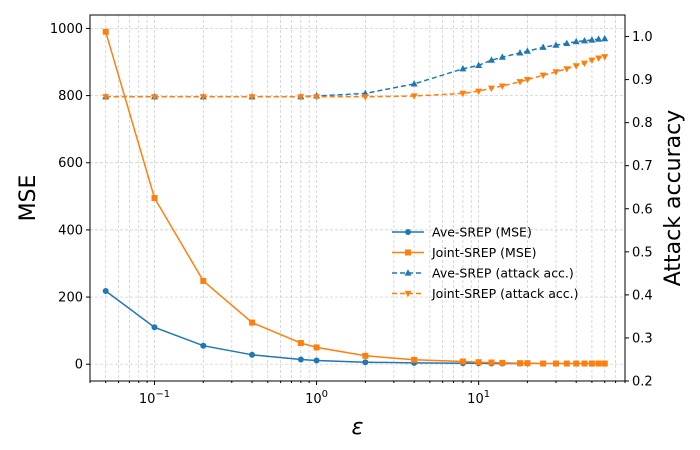  Describe the element at coordinates (673, 198) in the screenshot. I see `y2-axis-label: Attack accuracy` at that location.